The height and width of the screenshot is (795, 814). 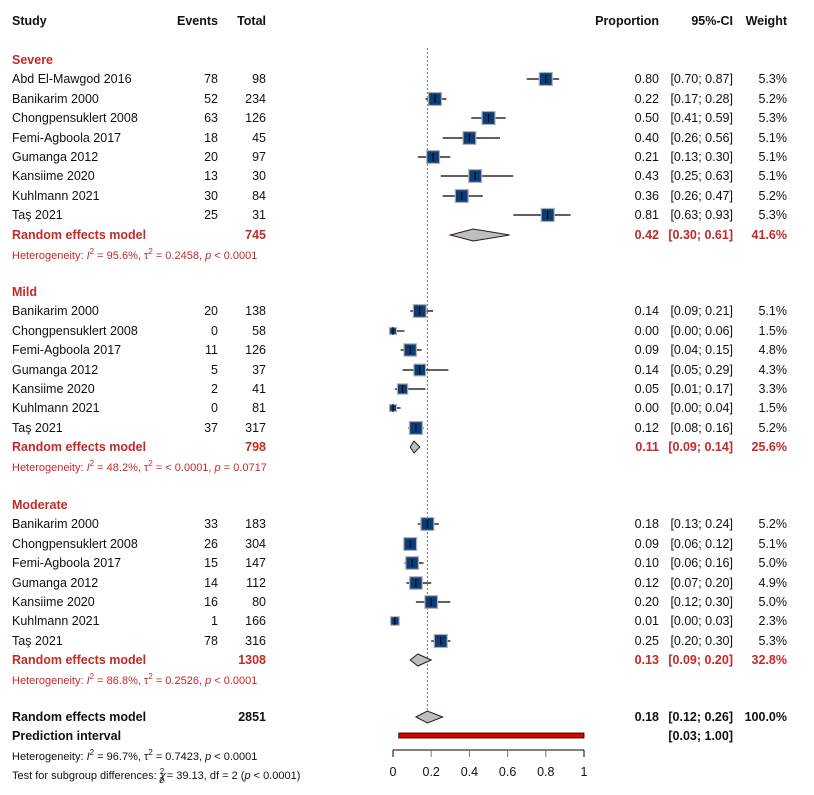 I want to click on study-events: 25, so click(x=211, y=215).